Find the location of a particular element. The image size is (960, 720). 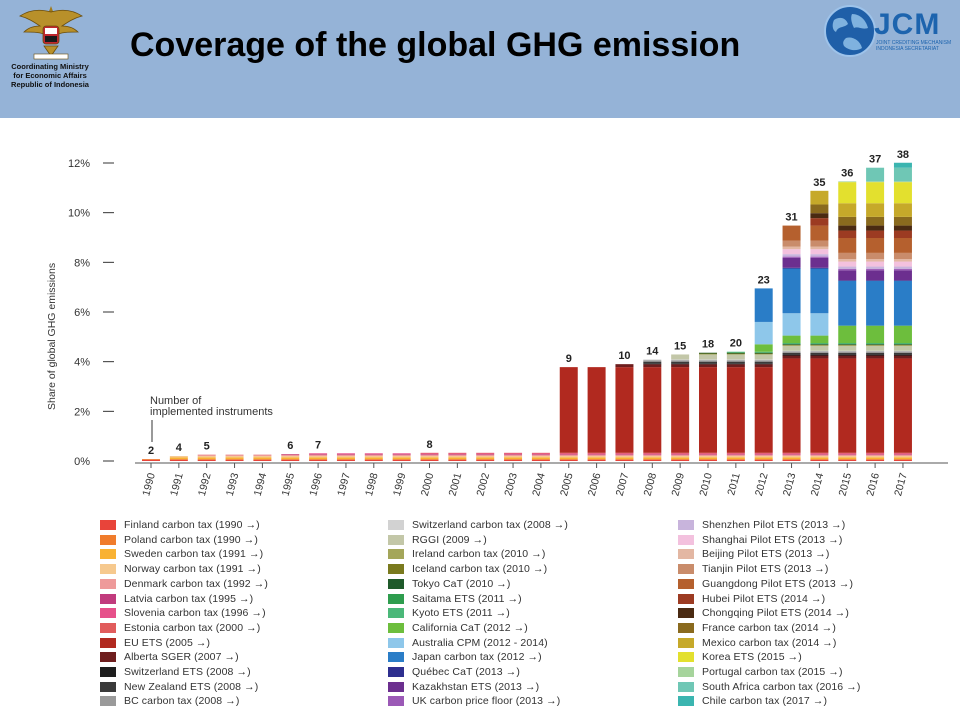

y-tick-label: 6% is located at coordinates (82, 313).